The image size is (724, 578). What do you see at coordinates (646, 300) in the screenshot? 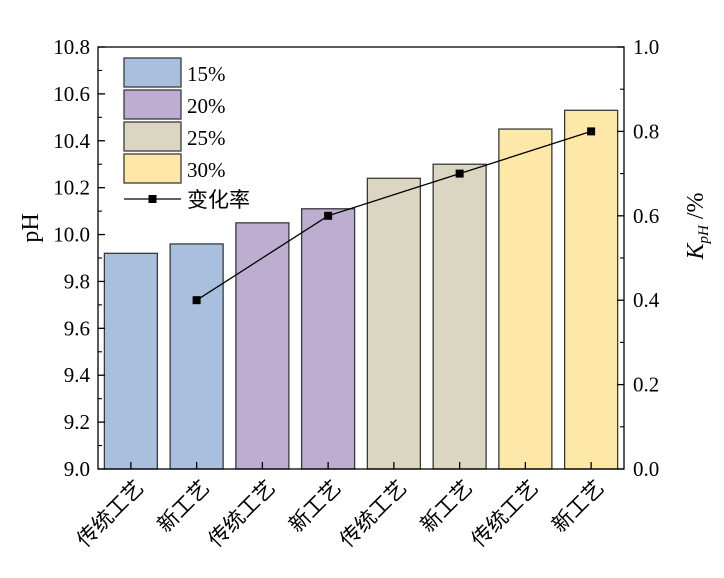
I see `right-tick-label: 0.4` at bounding box center [646, 300].